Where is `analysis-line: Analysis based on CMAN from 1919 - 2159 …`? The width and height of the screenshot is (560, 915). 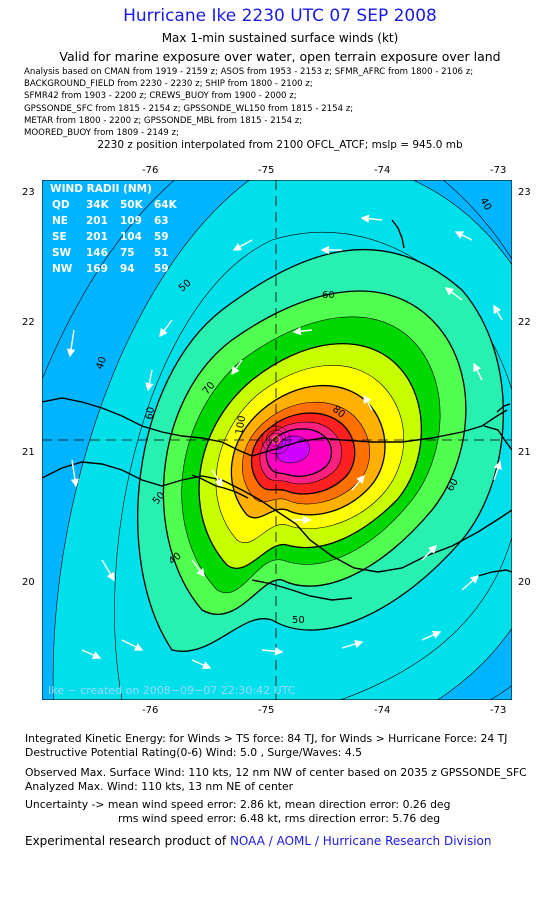 analysis-line: Analysis based on CMAN from 1919 - 2159 … is located at coordinates (249, 72).